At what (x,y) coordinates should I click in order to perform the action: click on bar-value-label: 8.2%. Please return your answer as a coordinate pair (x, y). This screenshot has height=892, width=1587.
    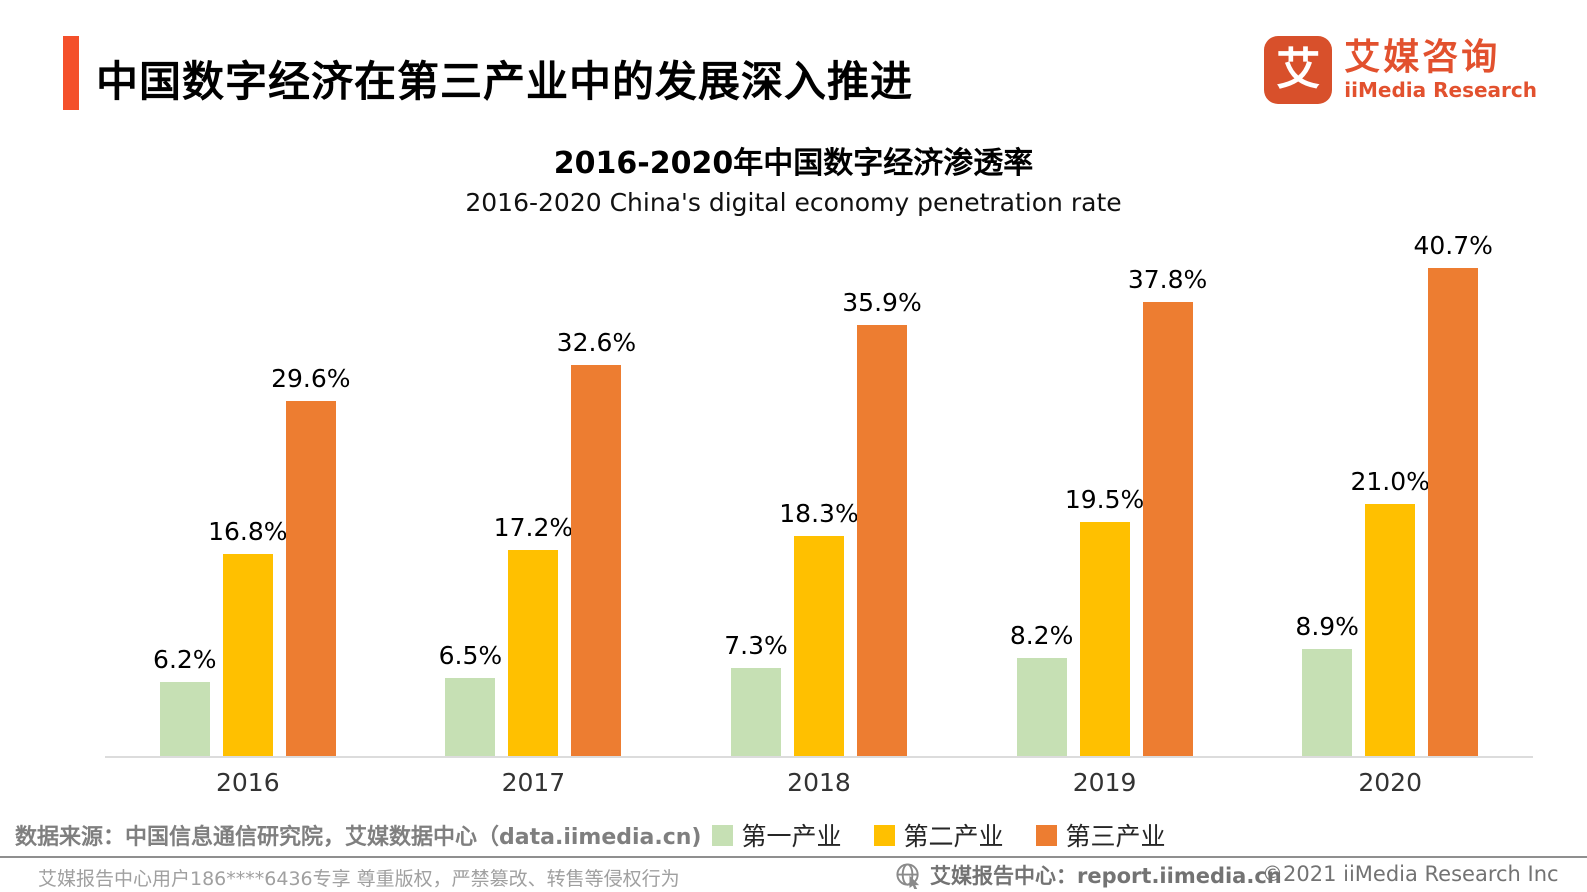
    Looking at the image, I should click on (1041, 635).